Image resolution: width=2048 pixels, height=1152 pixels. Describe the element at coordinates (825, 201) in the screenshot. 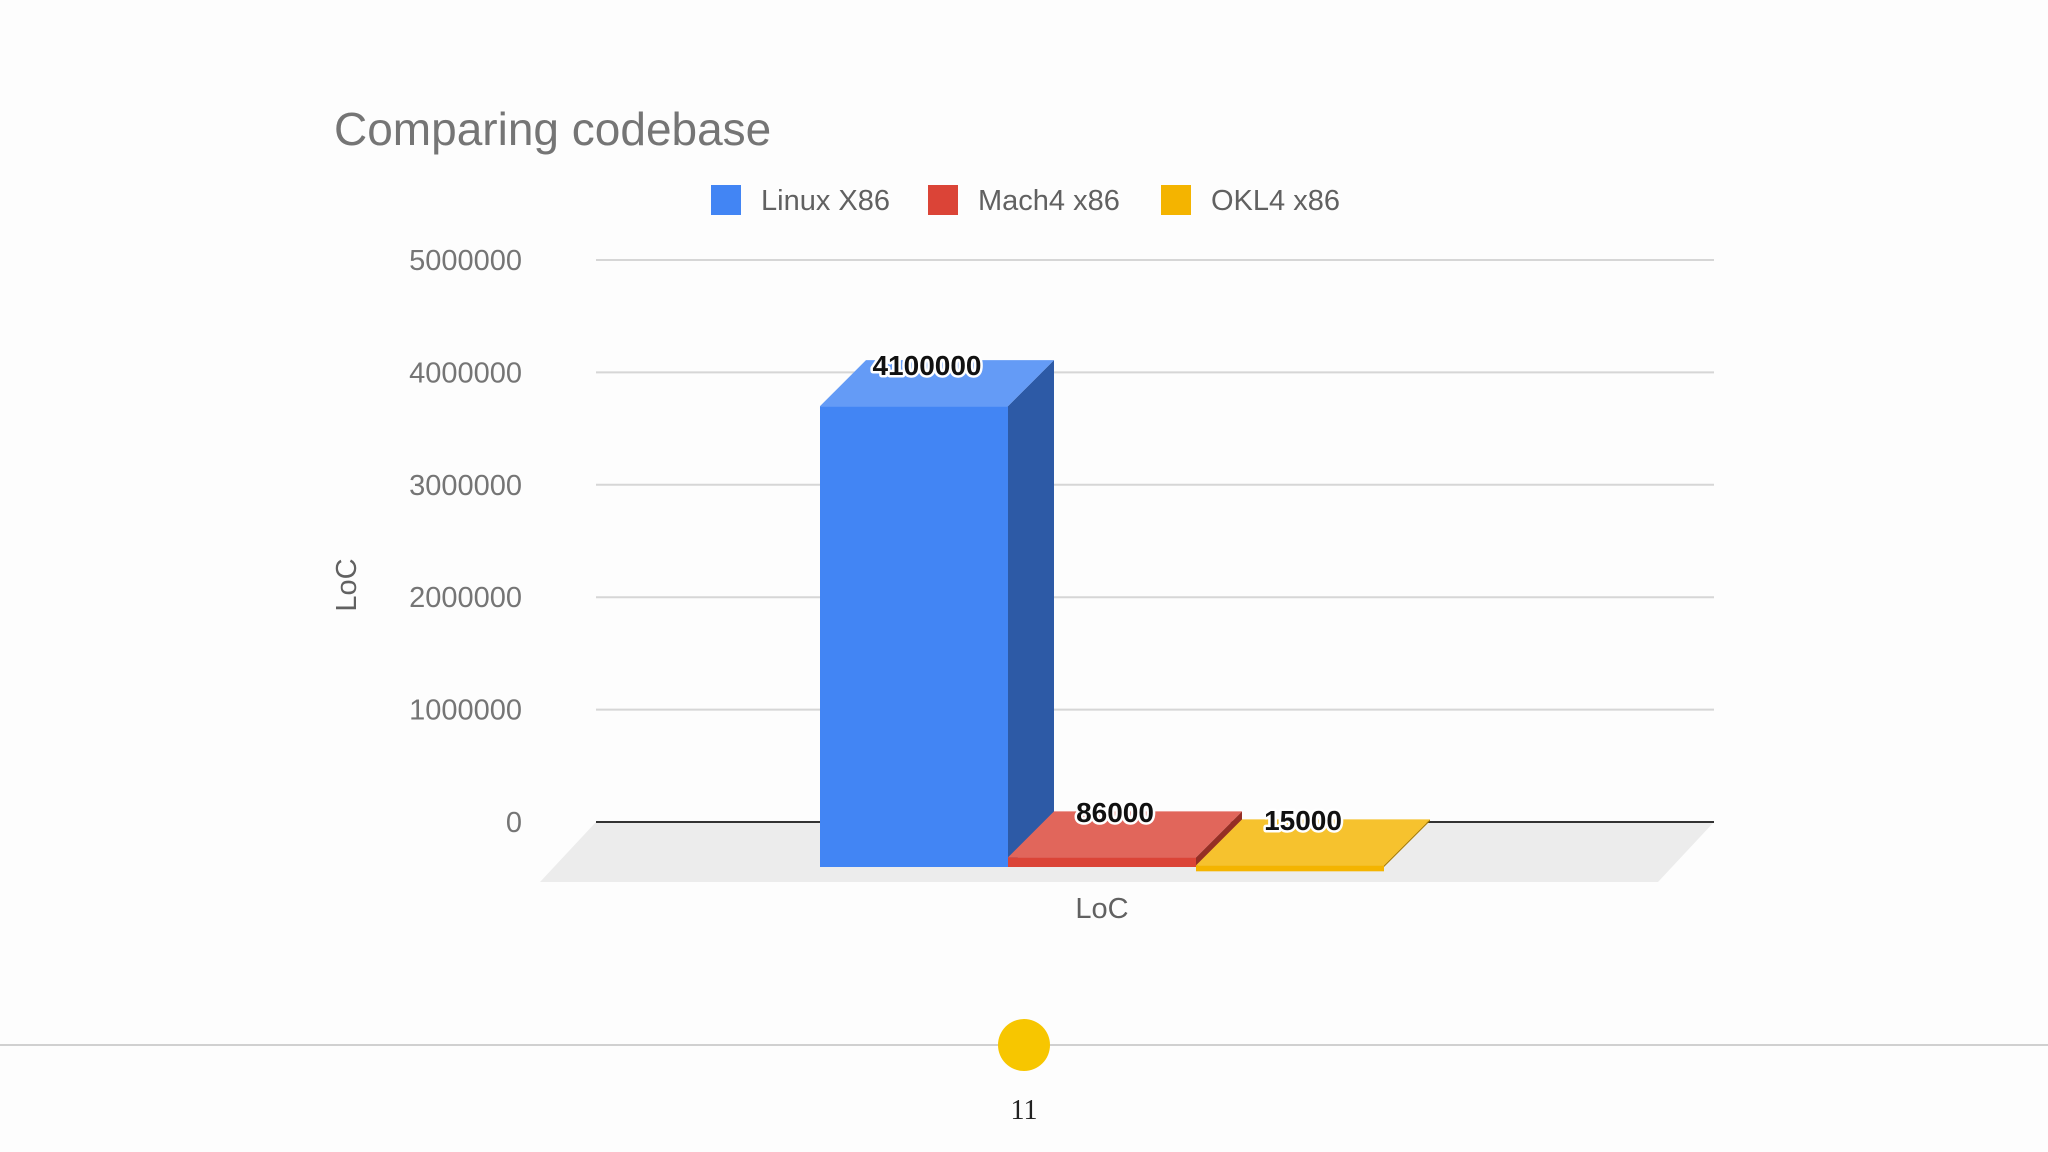

I see `legend-label: Linux X86` at that location.